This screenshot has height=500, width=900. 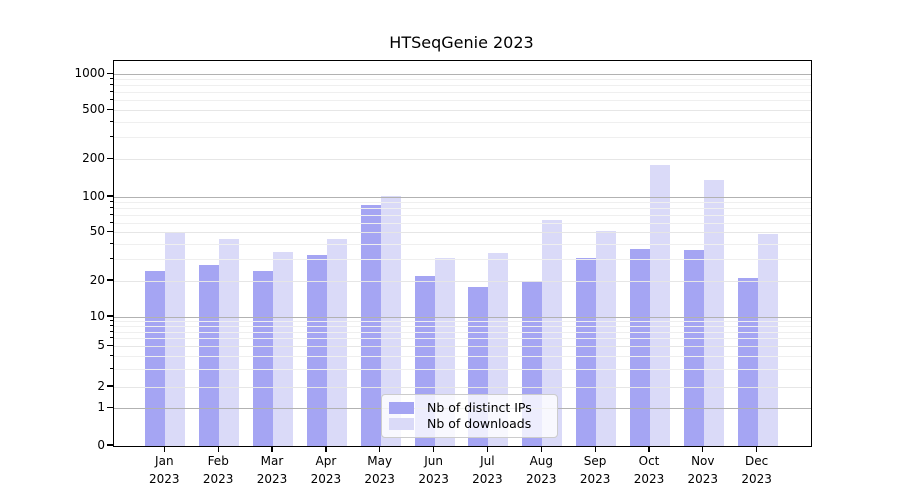 What do you see at coordinates (479, 423) in the screenshot?
I see `legend-label-downloads: Nb of downloads` at bounding box center [479, 423].